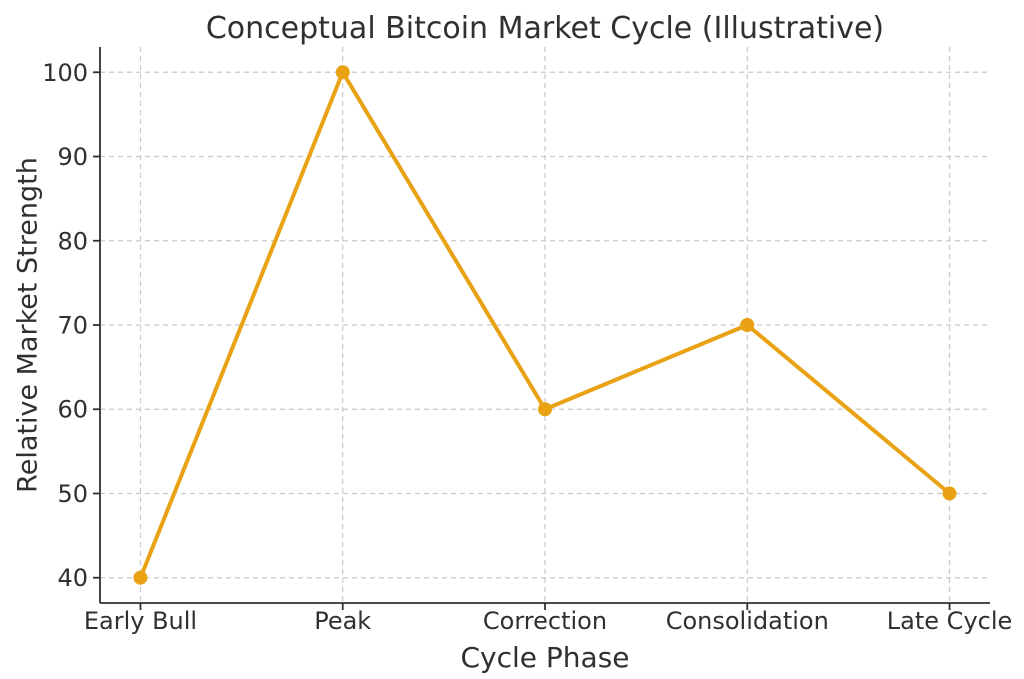 This screenshot has height=679, width=1024. I want to click on x-tick-label: Peak, so click(342, 621).